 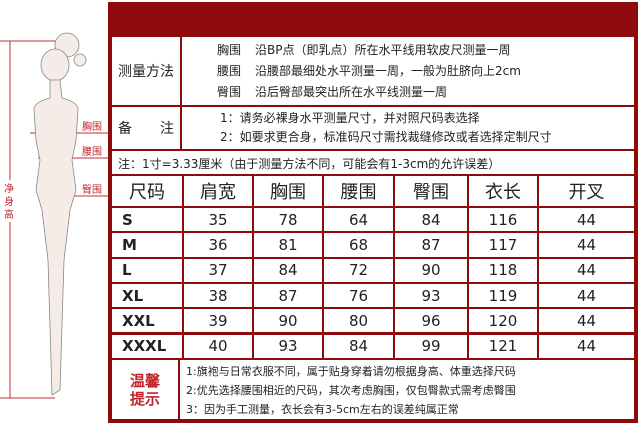 What do you see at coordinates (503, 245) in the screenshot?
I see `value-cell: 117` at bounding box center [503, 245].